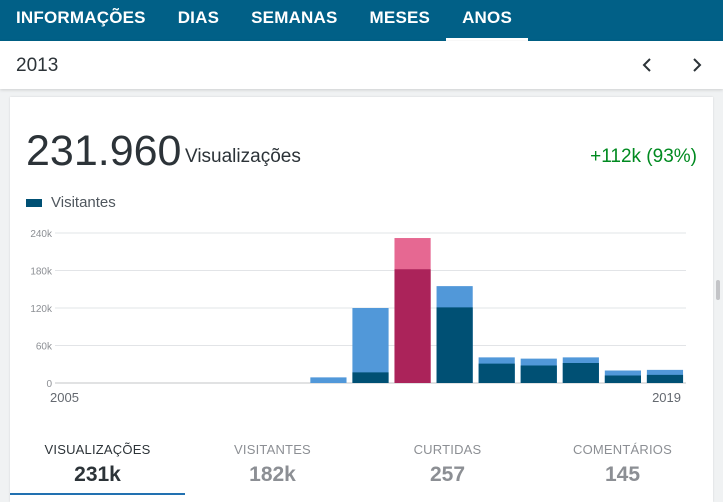 This screenshot has width=723, height=502. What do you see at coordinates (496, 373) in the screenshot?
I see `bar-visitors-2015` at bounding box center [496, 373].